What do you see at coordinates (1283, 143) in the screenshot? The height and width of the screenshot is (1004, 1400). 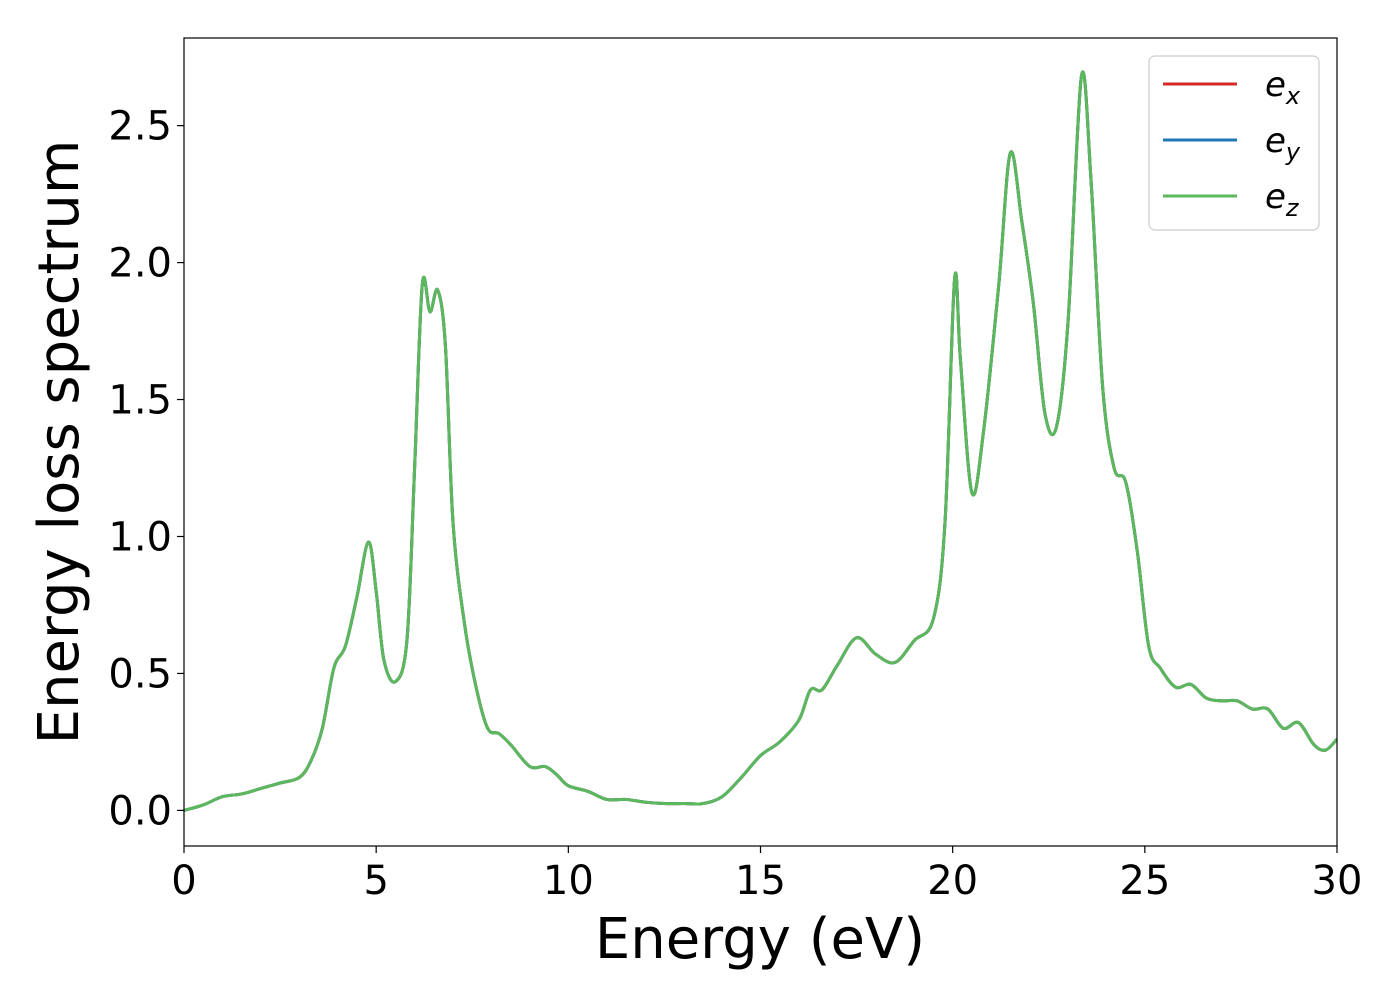 I see `legend-label-y: ey` at bounding box center [1283, 143].